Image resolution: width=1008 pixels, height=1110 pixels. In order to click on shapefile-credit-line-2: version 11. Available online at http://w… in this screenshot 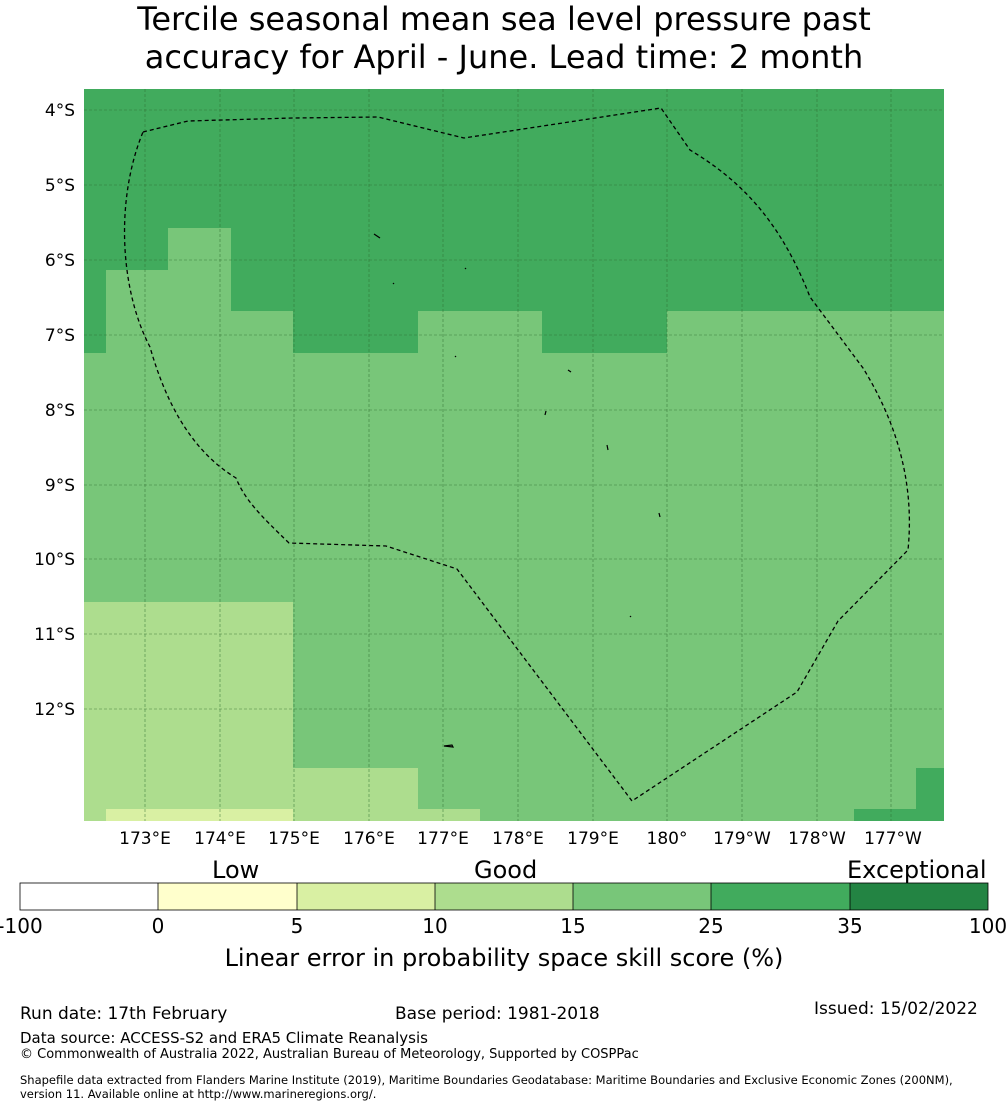, I will do `click(198, 1094)`.